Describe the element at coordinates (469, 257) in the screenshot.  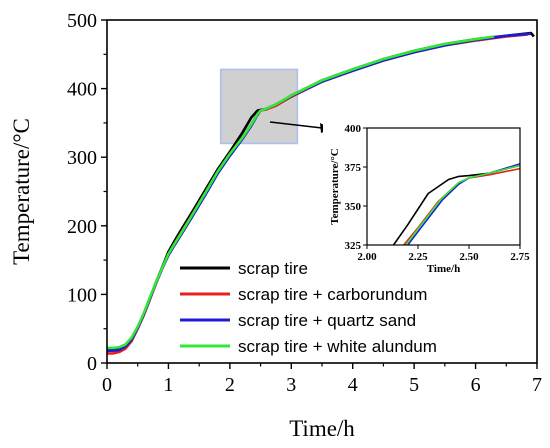
I see `inset-x-tick-label: 2.50` at that location.